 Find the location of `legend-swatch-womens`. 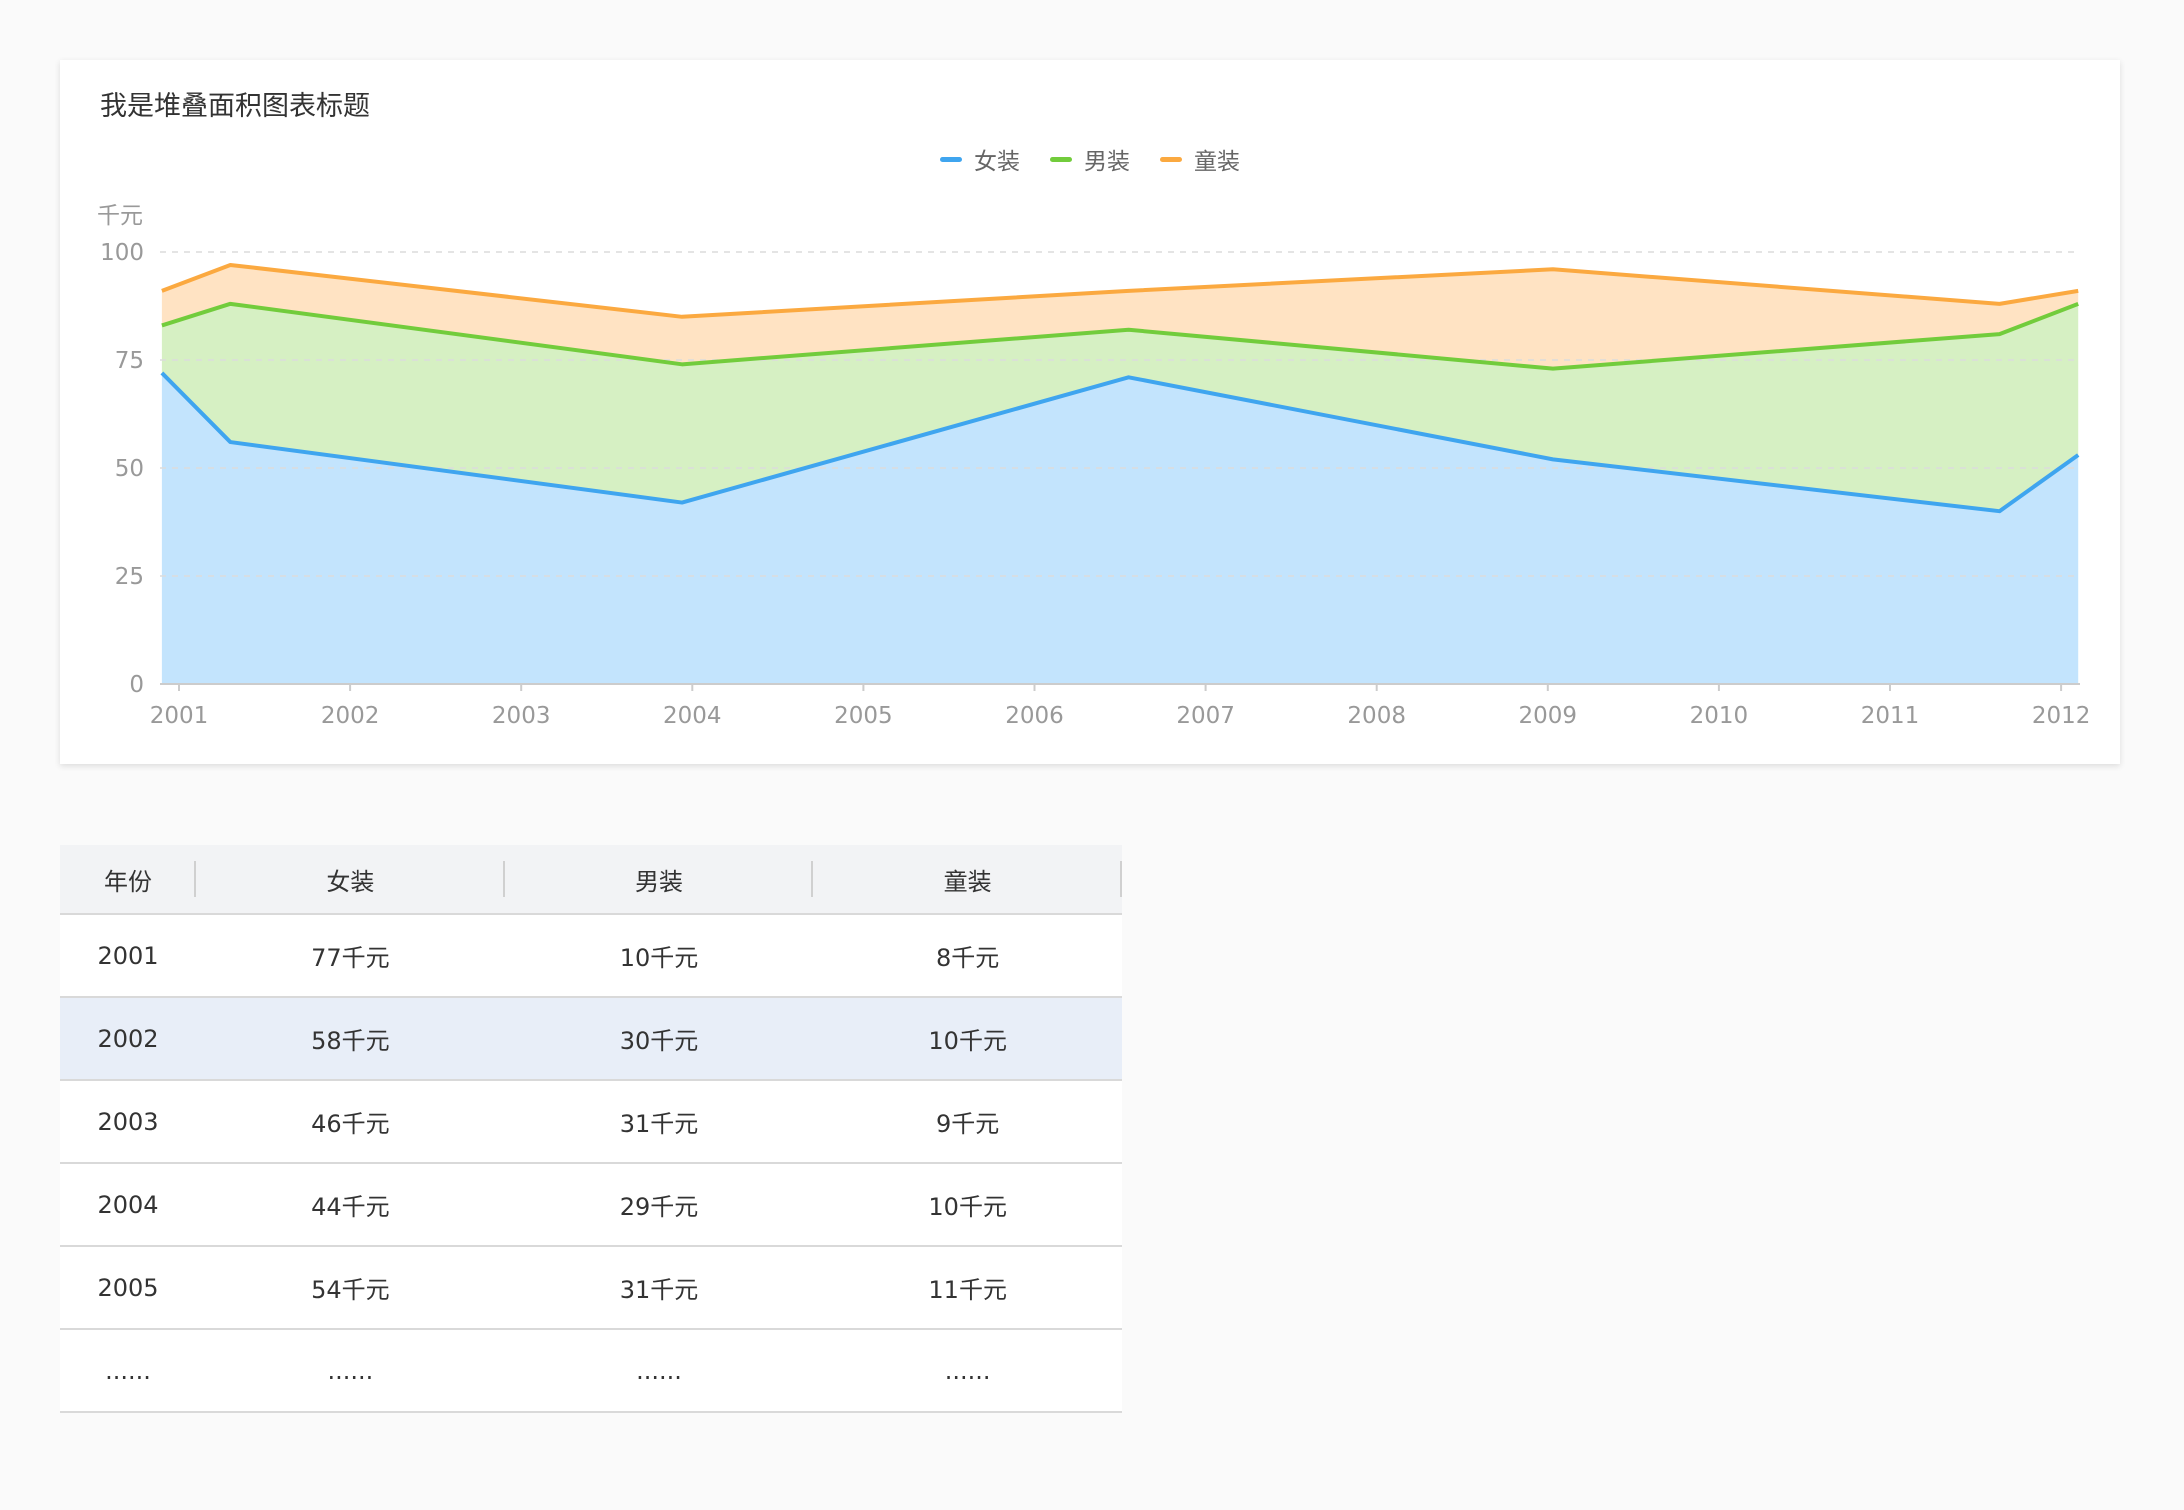

legend-swatch-womens is located at coordinates (951, 159).